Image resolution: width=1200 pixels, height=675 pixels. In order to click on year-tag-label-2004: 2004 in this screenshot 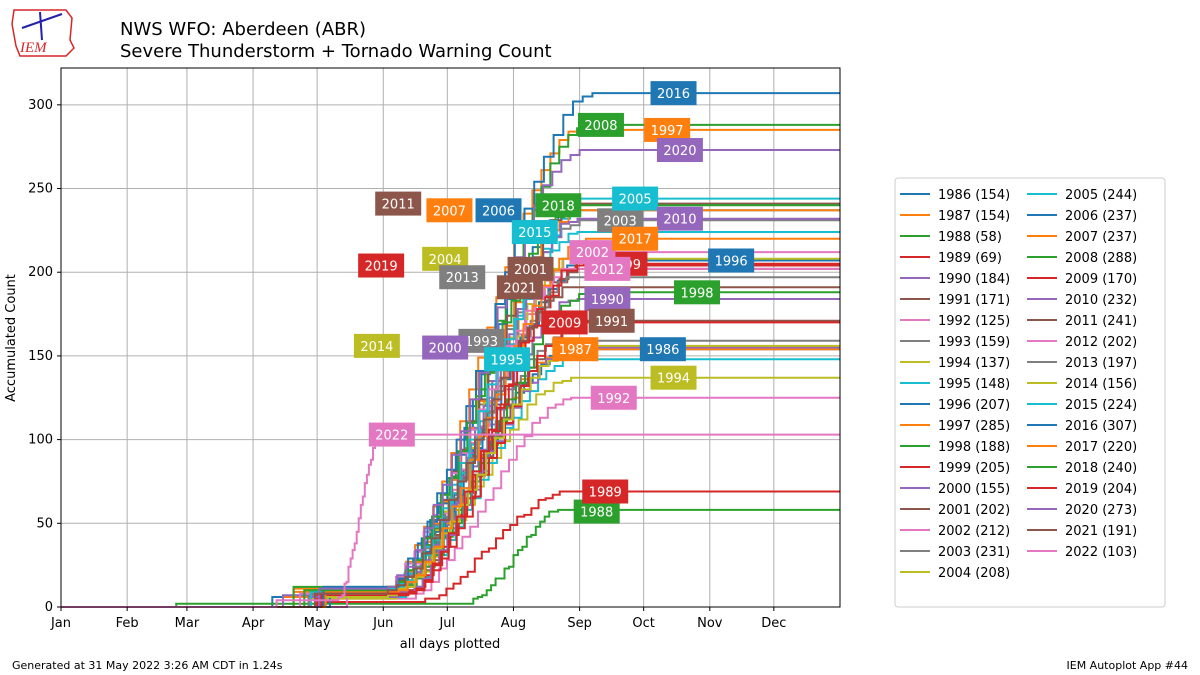, I will do `click(445, 260)`.